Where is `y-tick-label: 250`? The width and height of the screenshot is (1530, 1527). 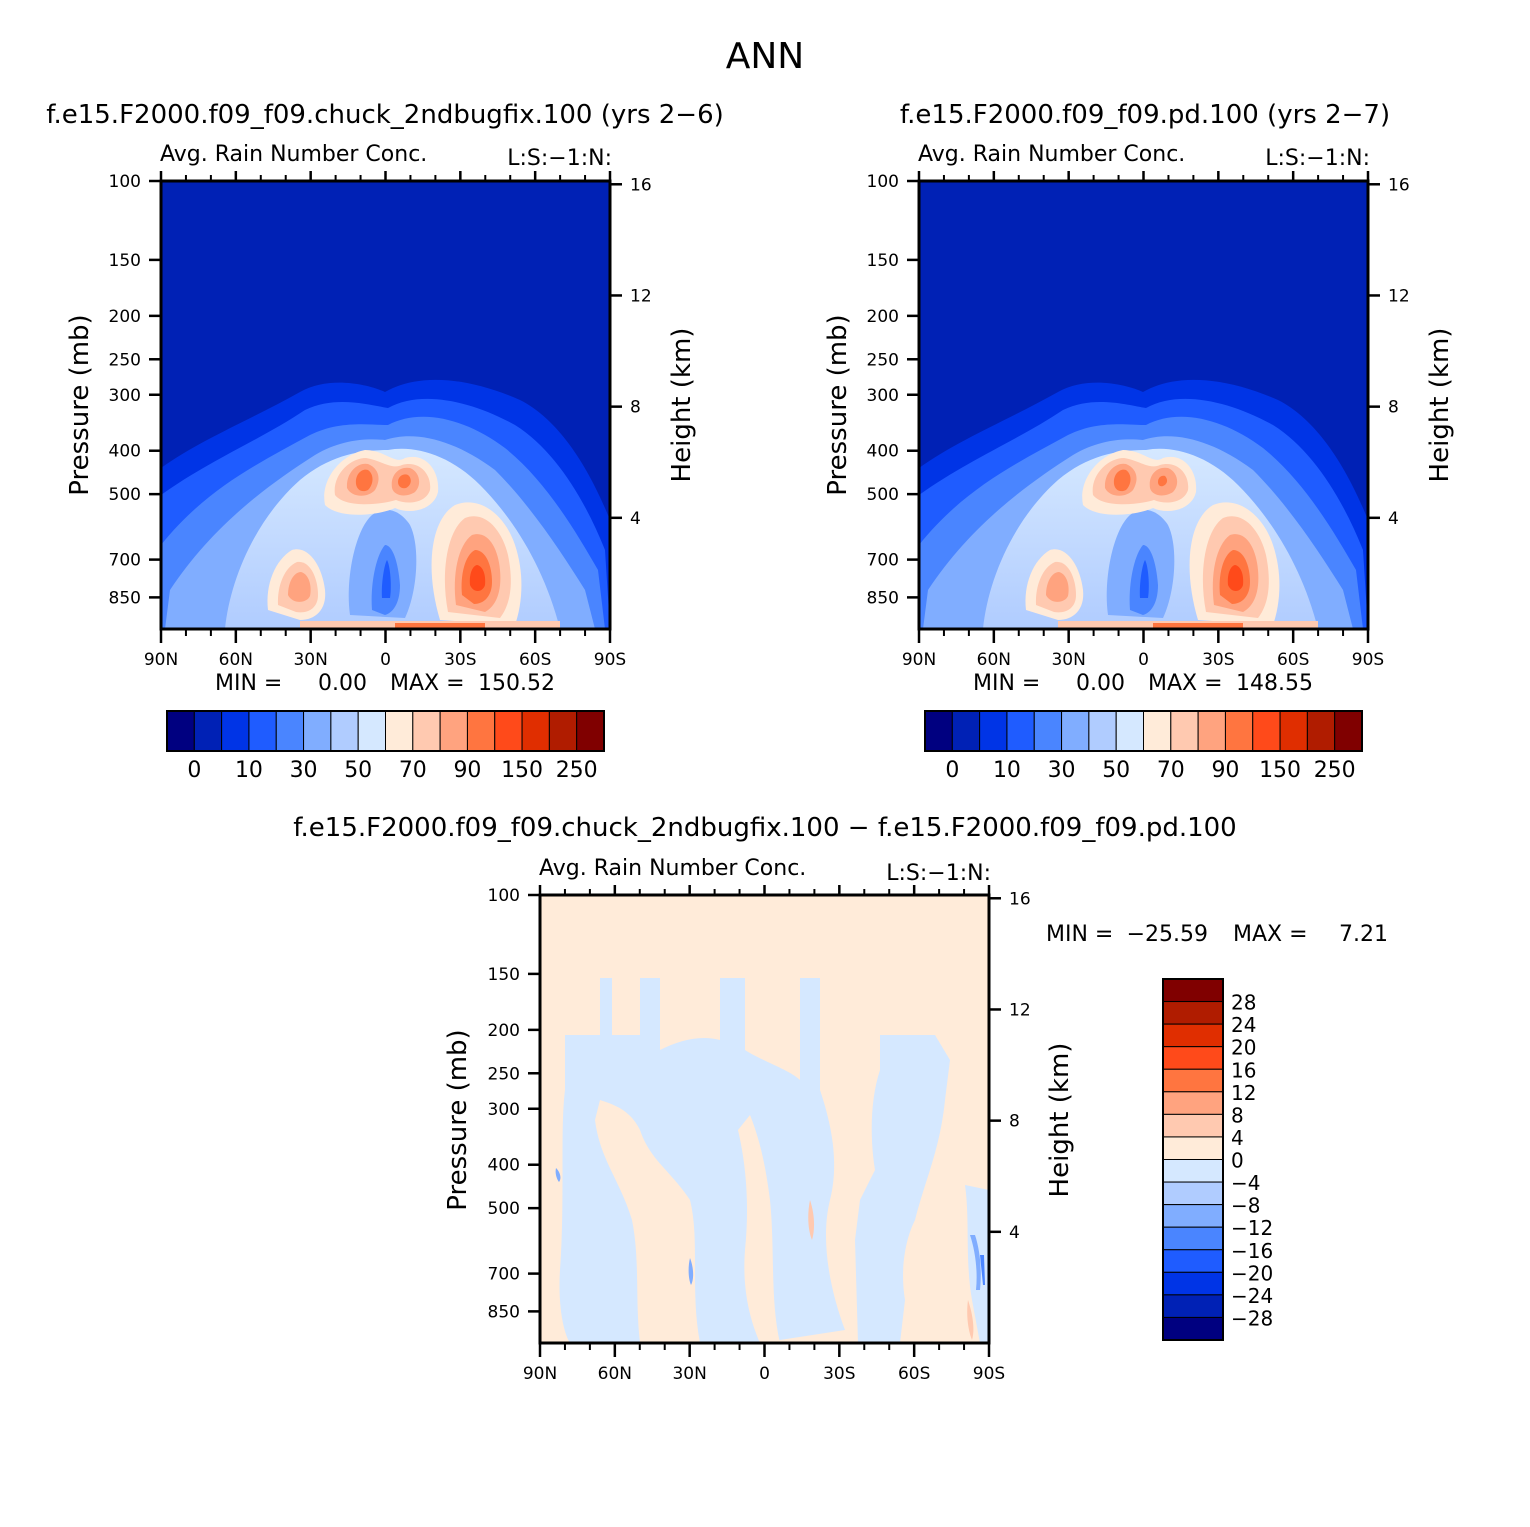
y-tick-label: 250 is located at coordinates (883, 360).